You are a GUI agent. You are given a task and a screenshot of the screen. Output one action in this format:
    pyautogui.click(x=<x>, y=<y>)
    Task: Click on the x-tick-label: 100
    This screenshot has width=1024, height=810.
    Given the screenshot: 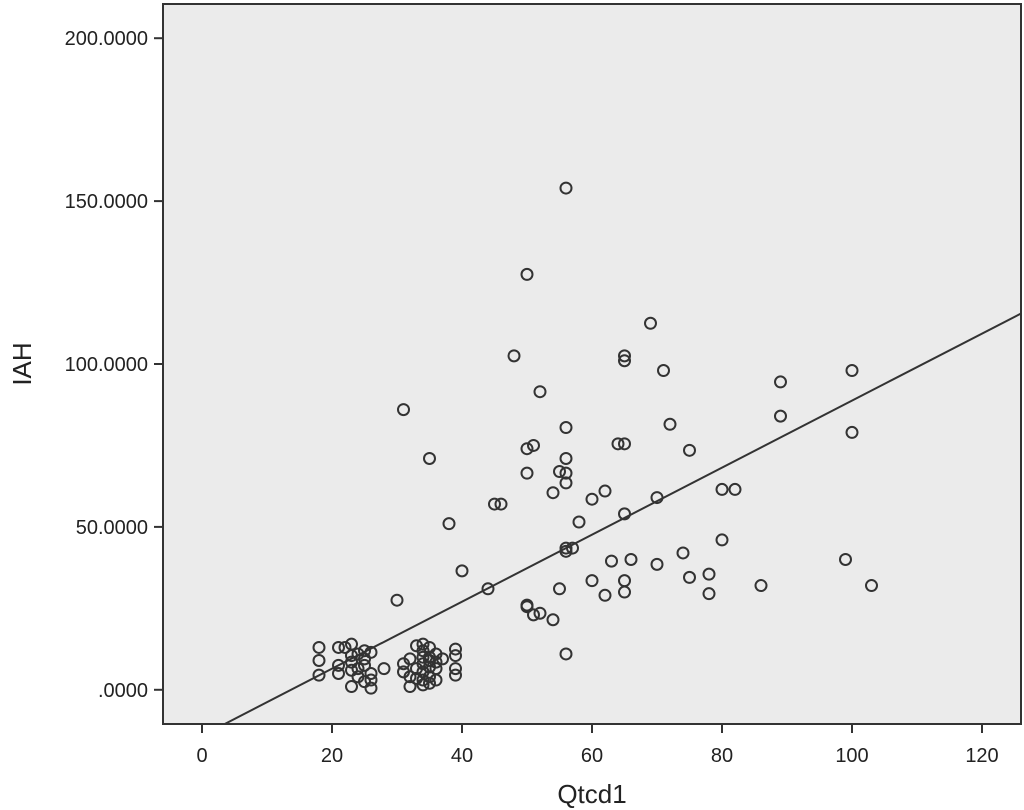 What is the action you would take?
    pyautogui.click(x=851, y=756)
    